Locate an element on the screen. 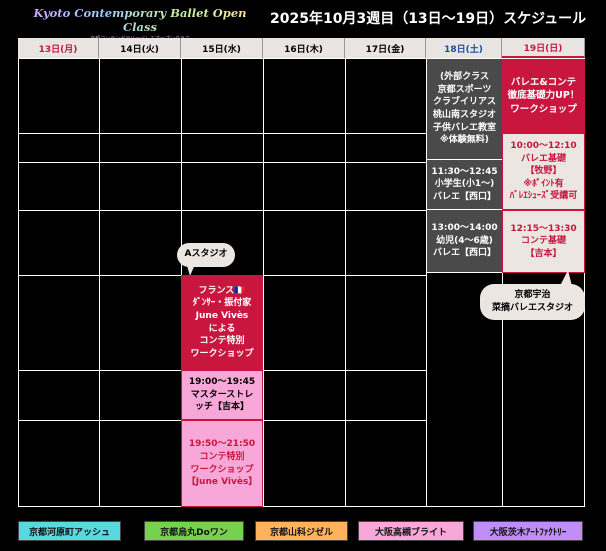 The image size is (606, 551). legend-item: 京都烏丸Doワン is located at coordinates (194, 531).